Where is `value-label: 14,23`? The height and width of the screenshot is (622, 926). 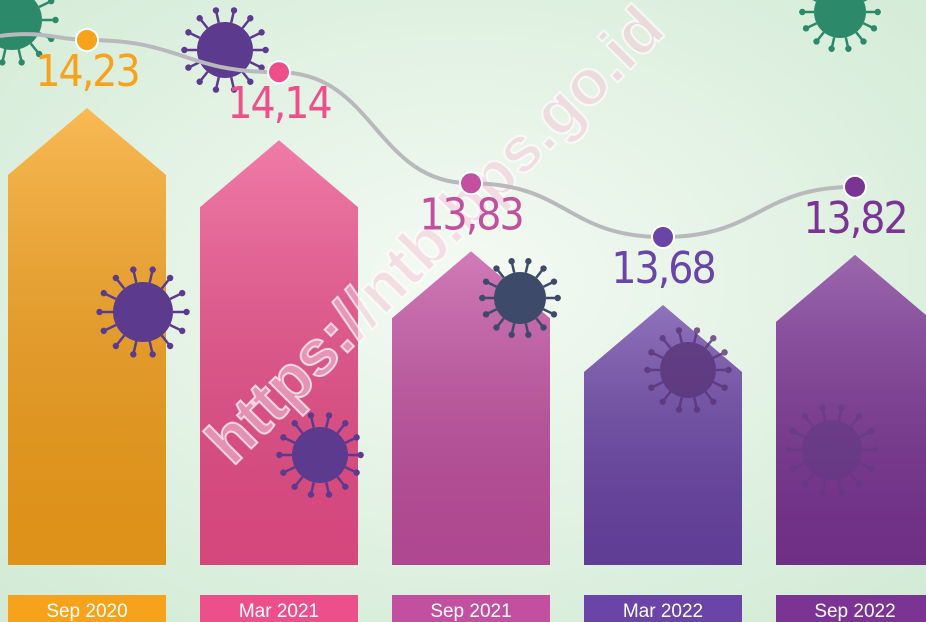 value-label: 14,23 is located at coordinates (86, 71).